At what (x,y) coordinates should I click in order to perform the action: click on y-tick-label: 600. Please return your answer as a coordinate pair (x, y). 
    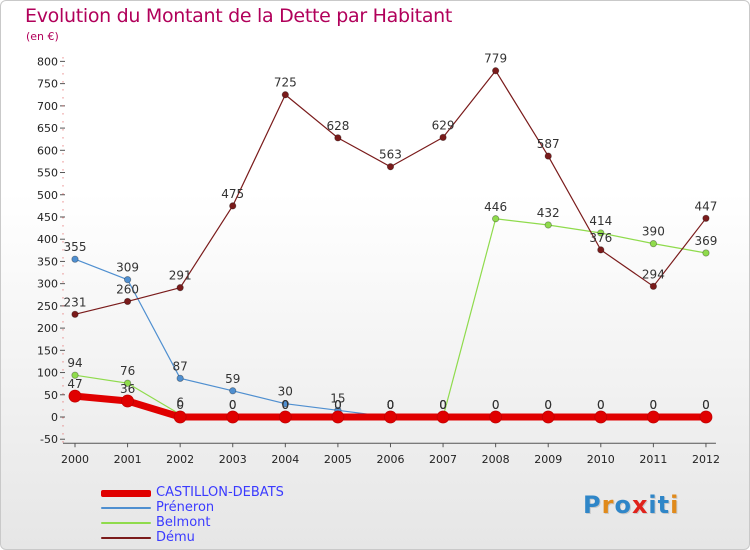
    Looking at the image, I should click on (47, 150).